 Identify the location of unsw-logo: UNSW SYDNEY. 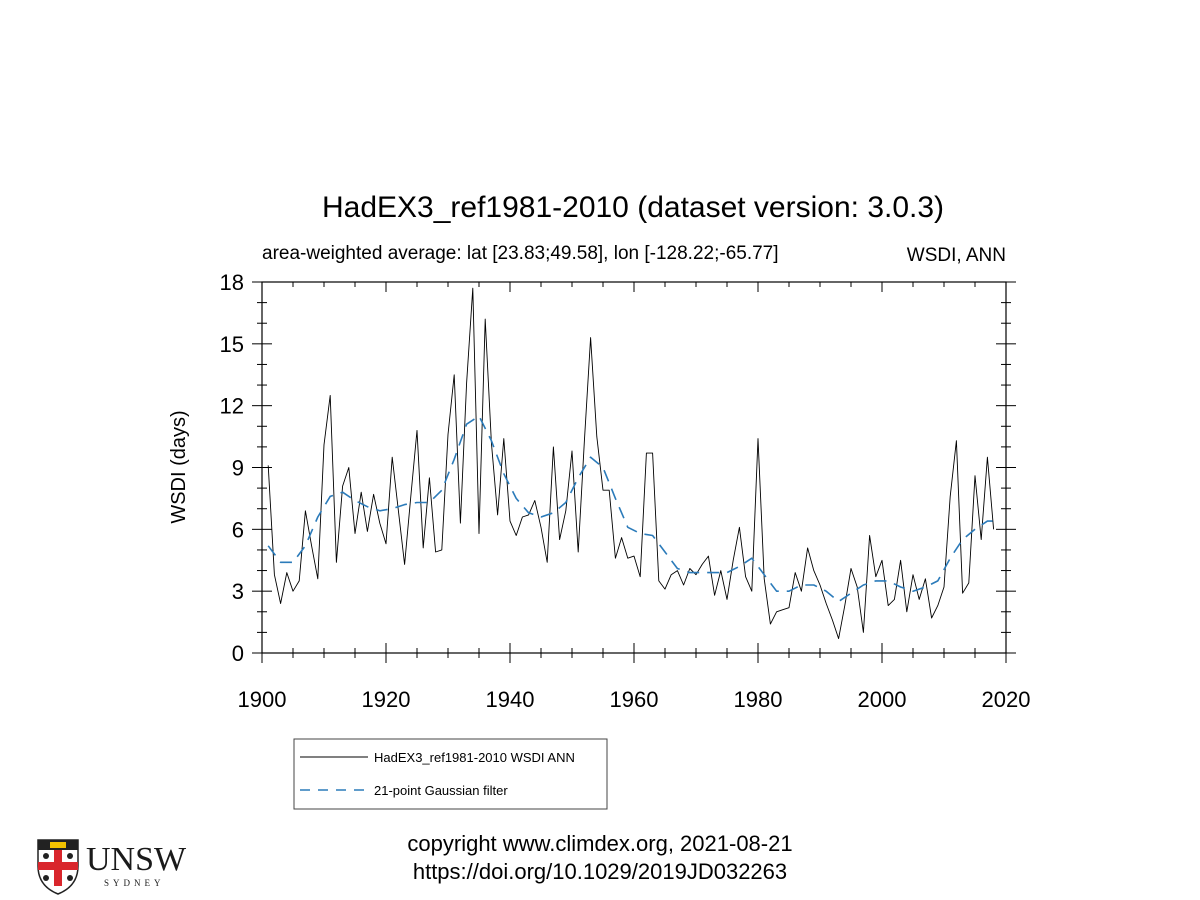
(114, 866).